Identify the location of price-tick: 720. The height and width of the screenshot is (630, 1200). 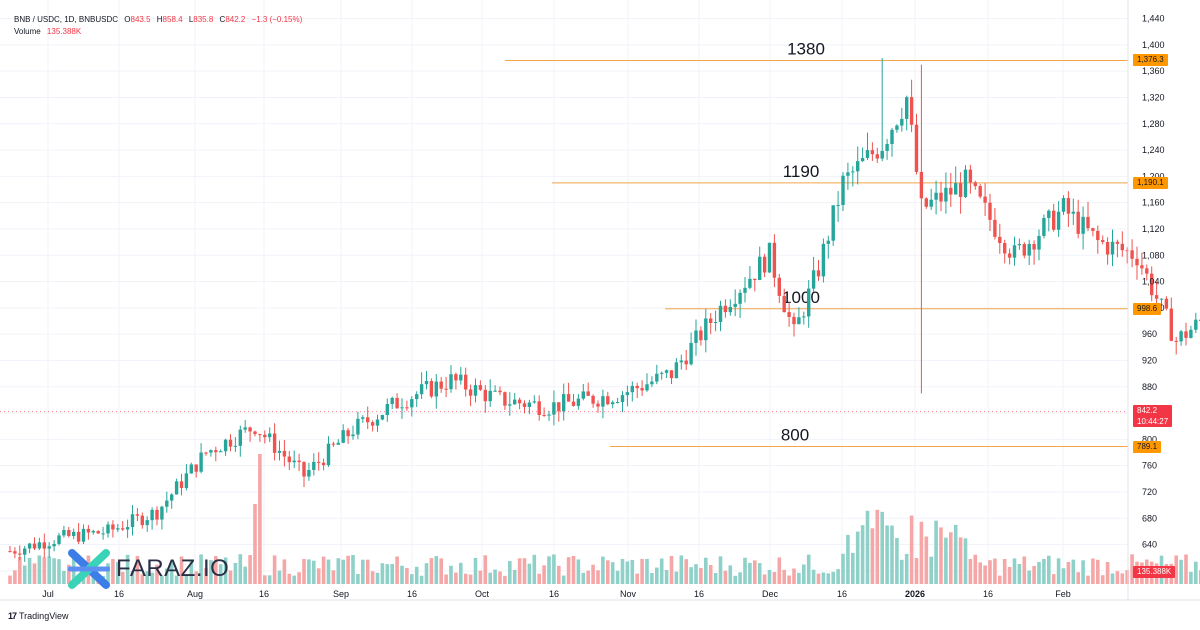
(1149, 492).